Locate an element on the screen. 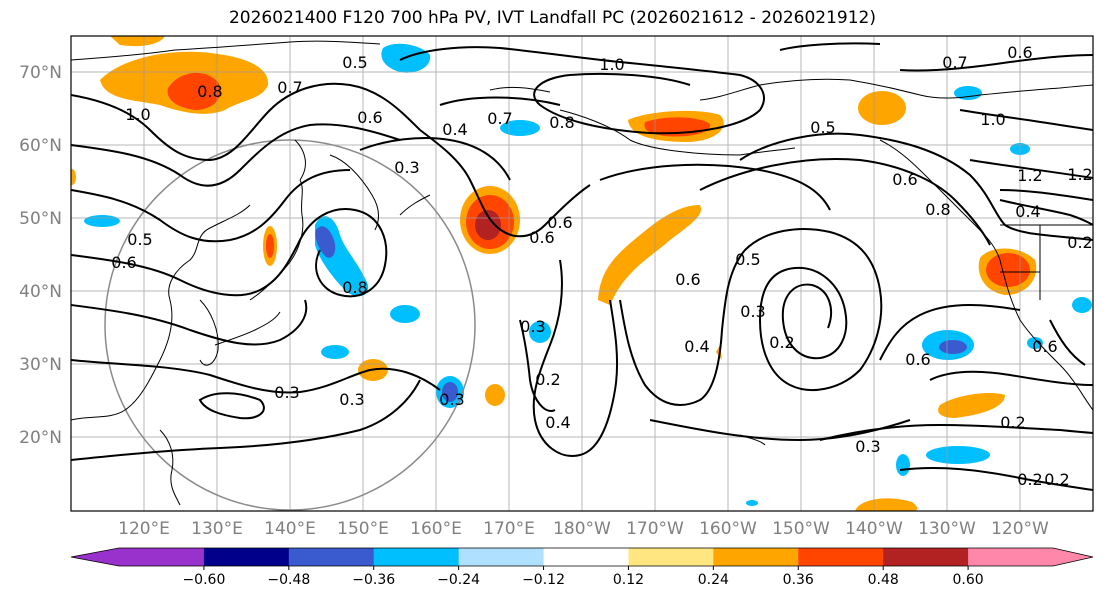 Image resolution: width=1105 pixels, height=604 pixels. lon-label: 140°W is located at coordinates (874, 529).